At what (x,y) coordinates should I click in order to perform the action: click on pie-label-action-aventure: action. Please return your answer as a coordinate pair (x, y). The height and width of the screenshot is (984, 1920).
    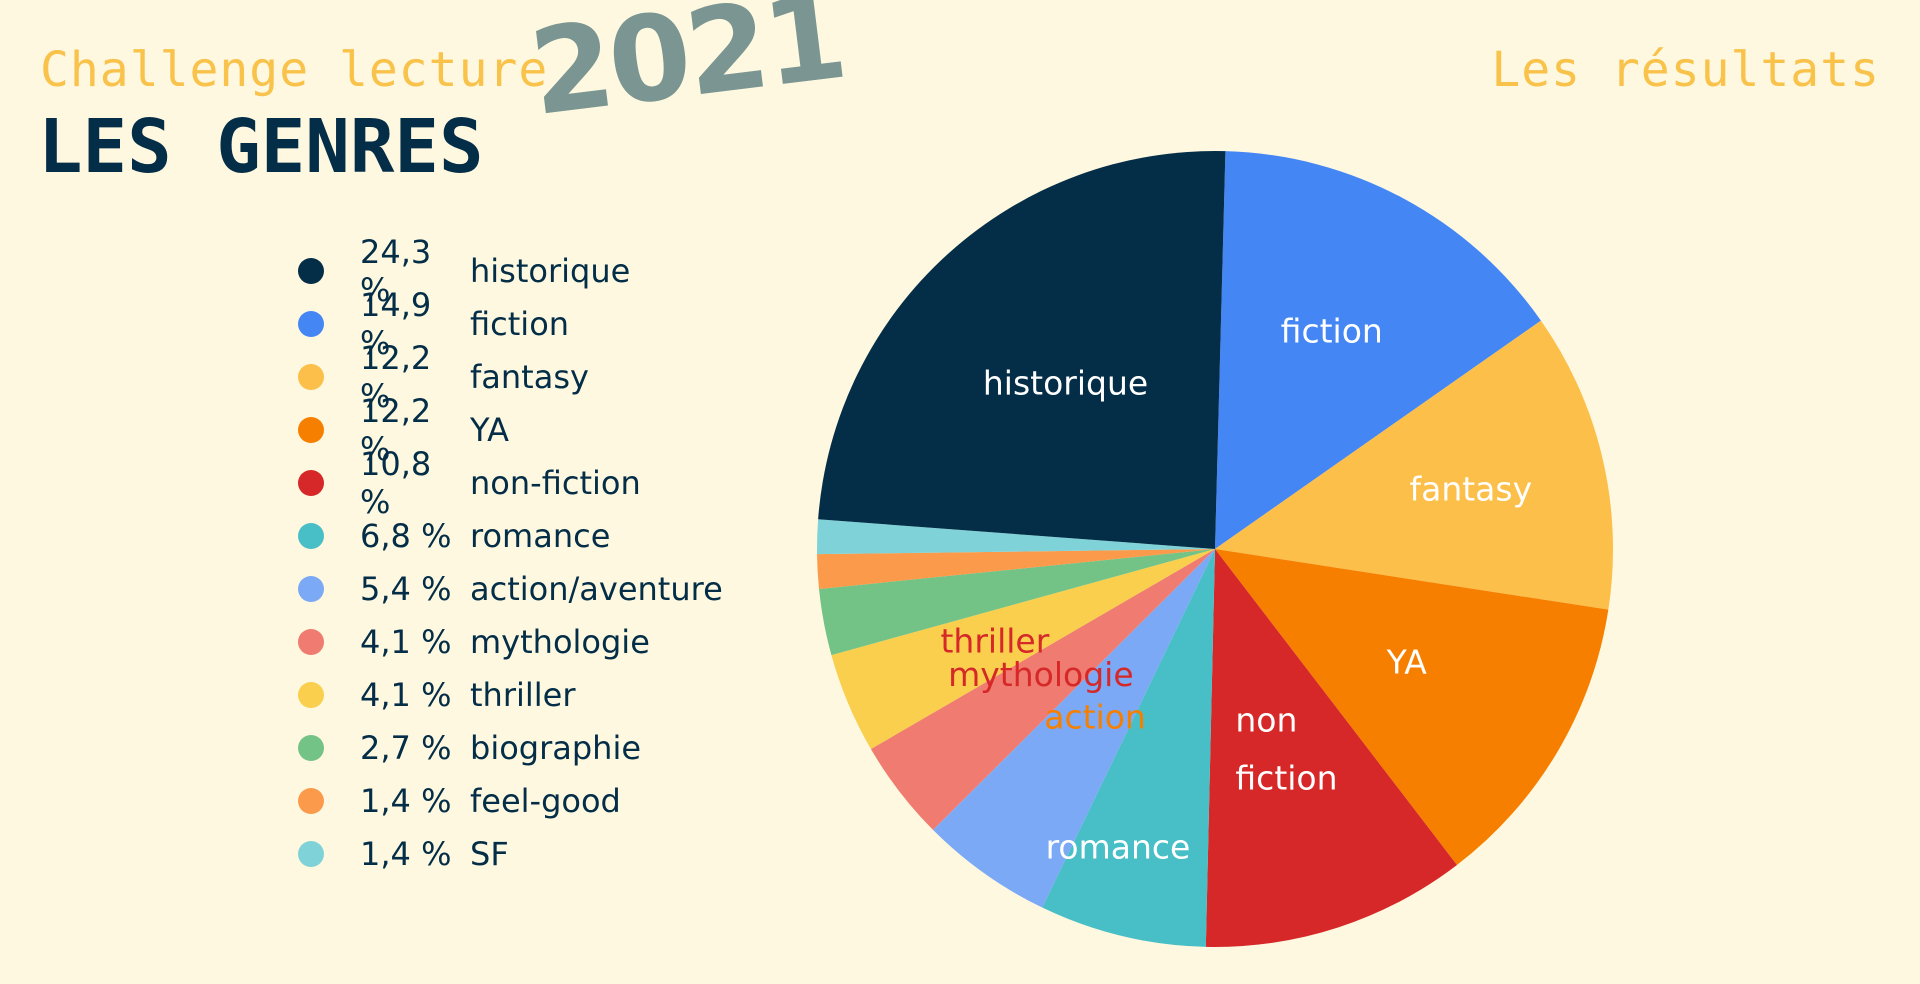
    Looking at the image, I should click on (1095, 717).